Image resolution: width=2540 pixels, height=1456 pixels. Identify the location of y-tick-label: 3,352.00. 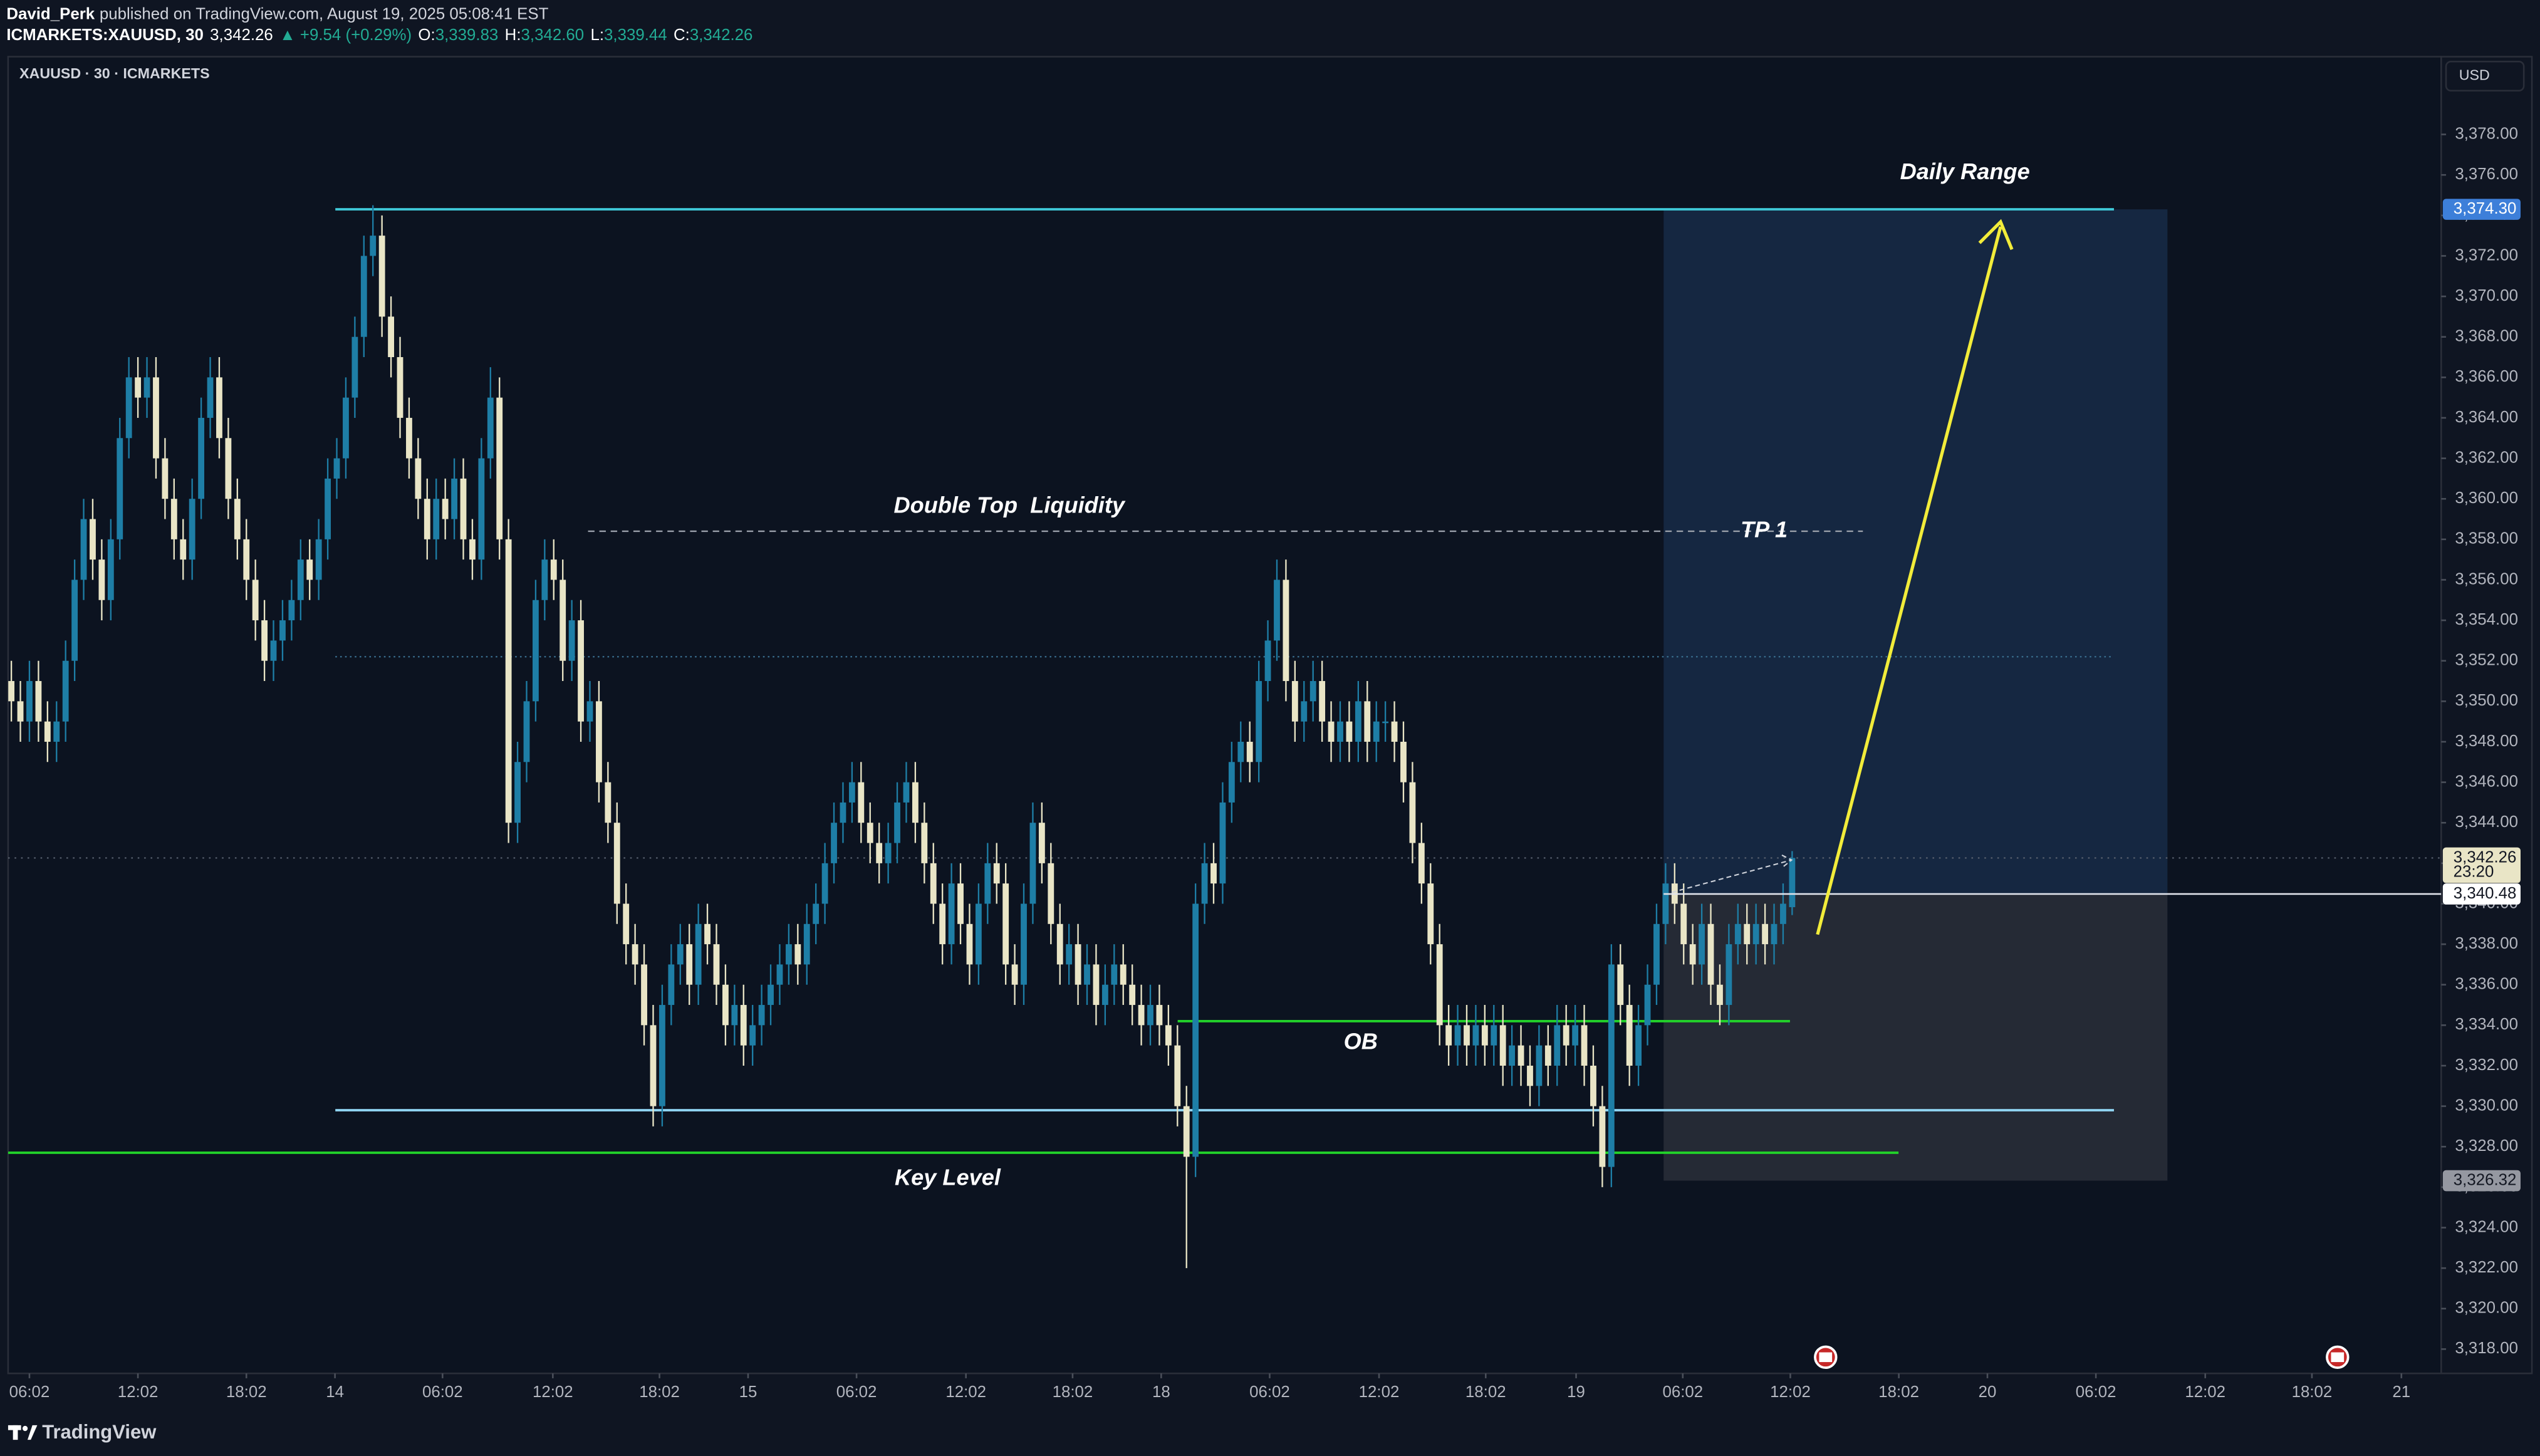
(2486, 661).